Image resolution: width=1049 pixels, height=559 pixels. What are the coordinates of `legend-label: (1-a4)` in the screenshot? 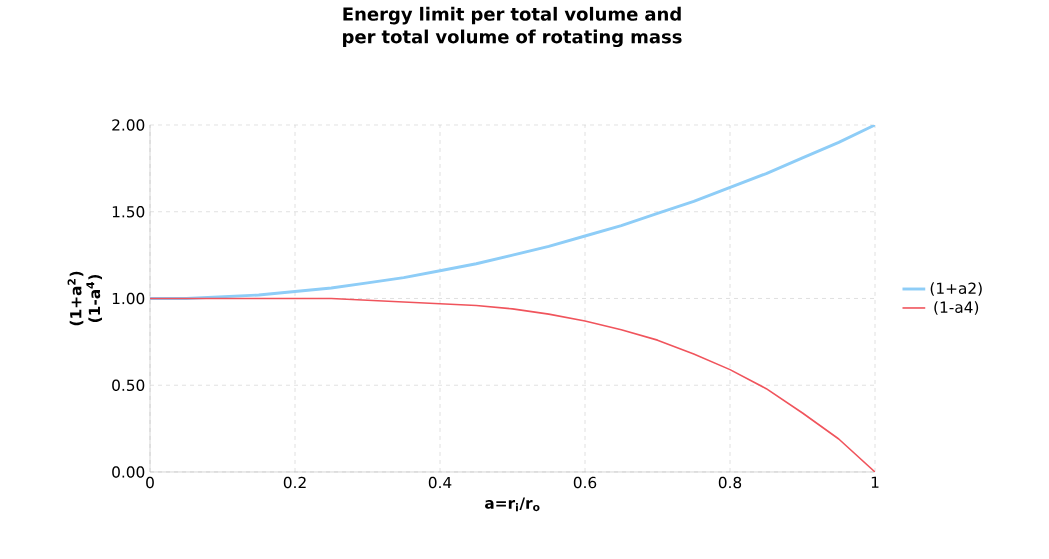 It's located at (956, 308).